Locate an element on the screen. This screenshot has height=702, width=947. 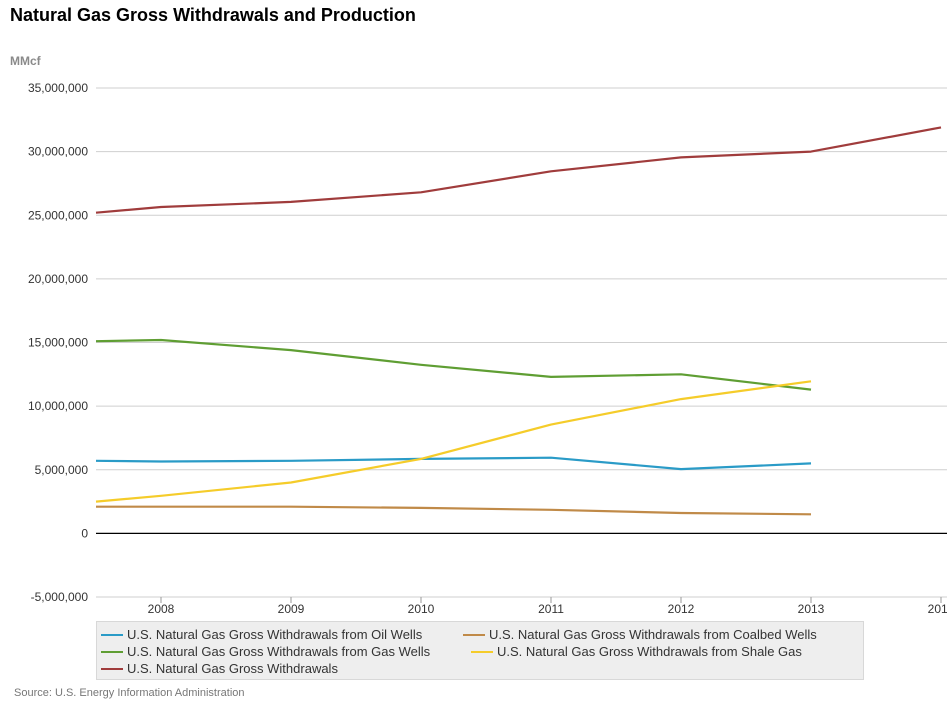
x-tick-label: 2012 is located at coordinates (681, 609).